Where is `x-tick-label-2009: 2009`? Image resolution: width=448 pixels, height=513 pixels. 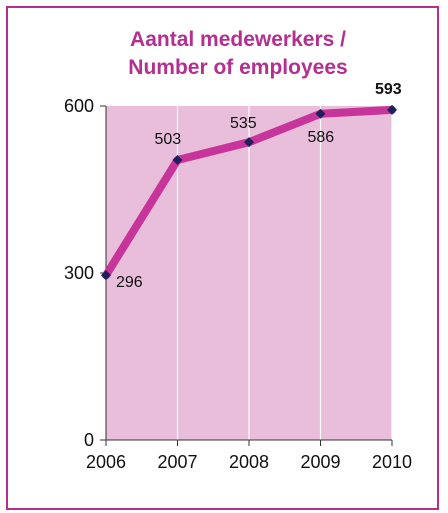 x-tick-label-2009: 2009 is located at coordinates (320, 462).